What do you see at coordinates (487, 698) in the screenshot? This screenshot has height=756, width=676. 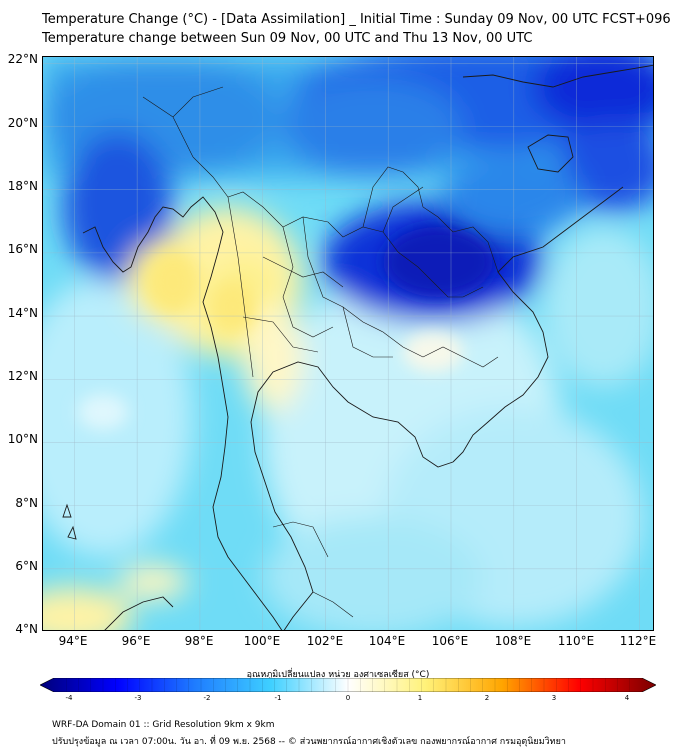 I see `colorbar-tick-2: 2` at bounding box center [487, 698].